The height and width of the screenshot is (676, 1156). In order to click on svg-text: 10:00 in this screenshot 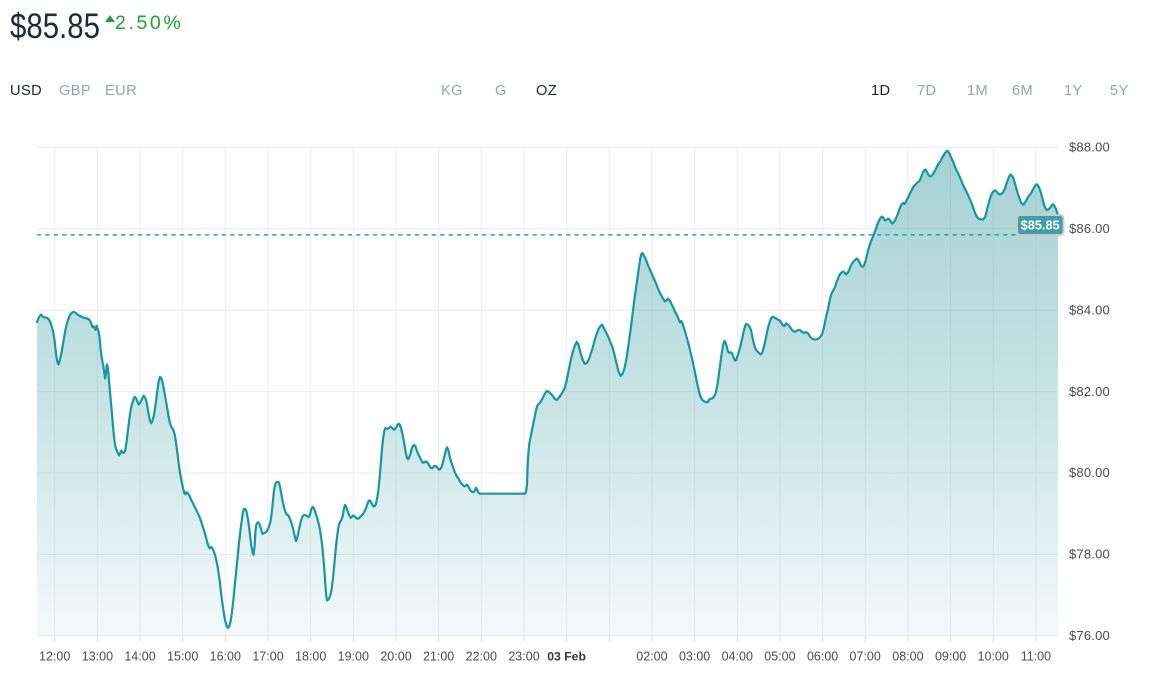, I will do `click(993, 657)`.